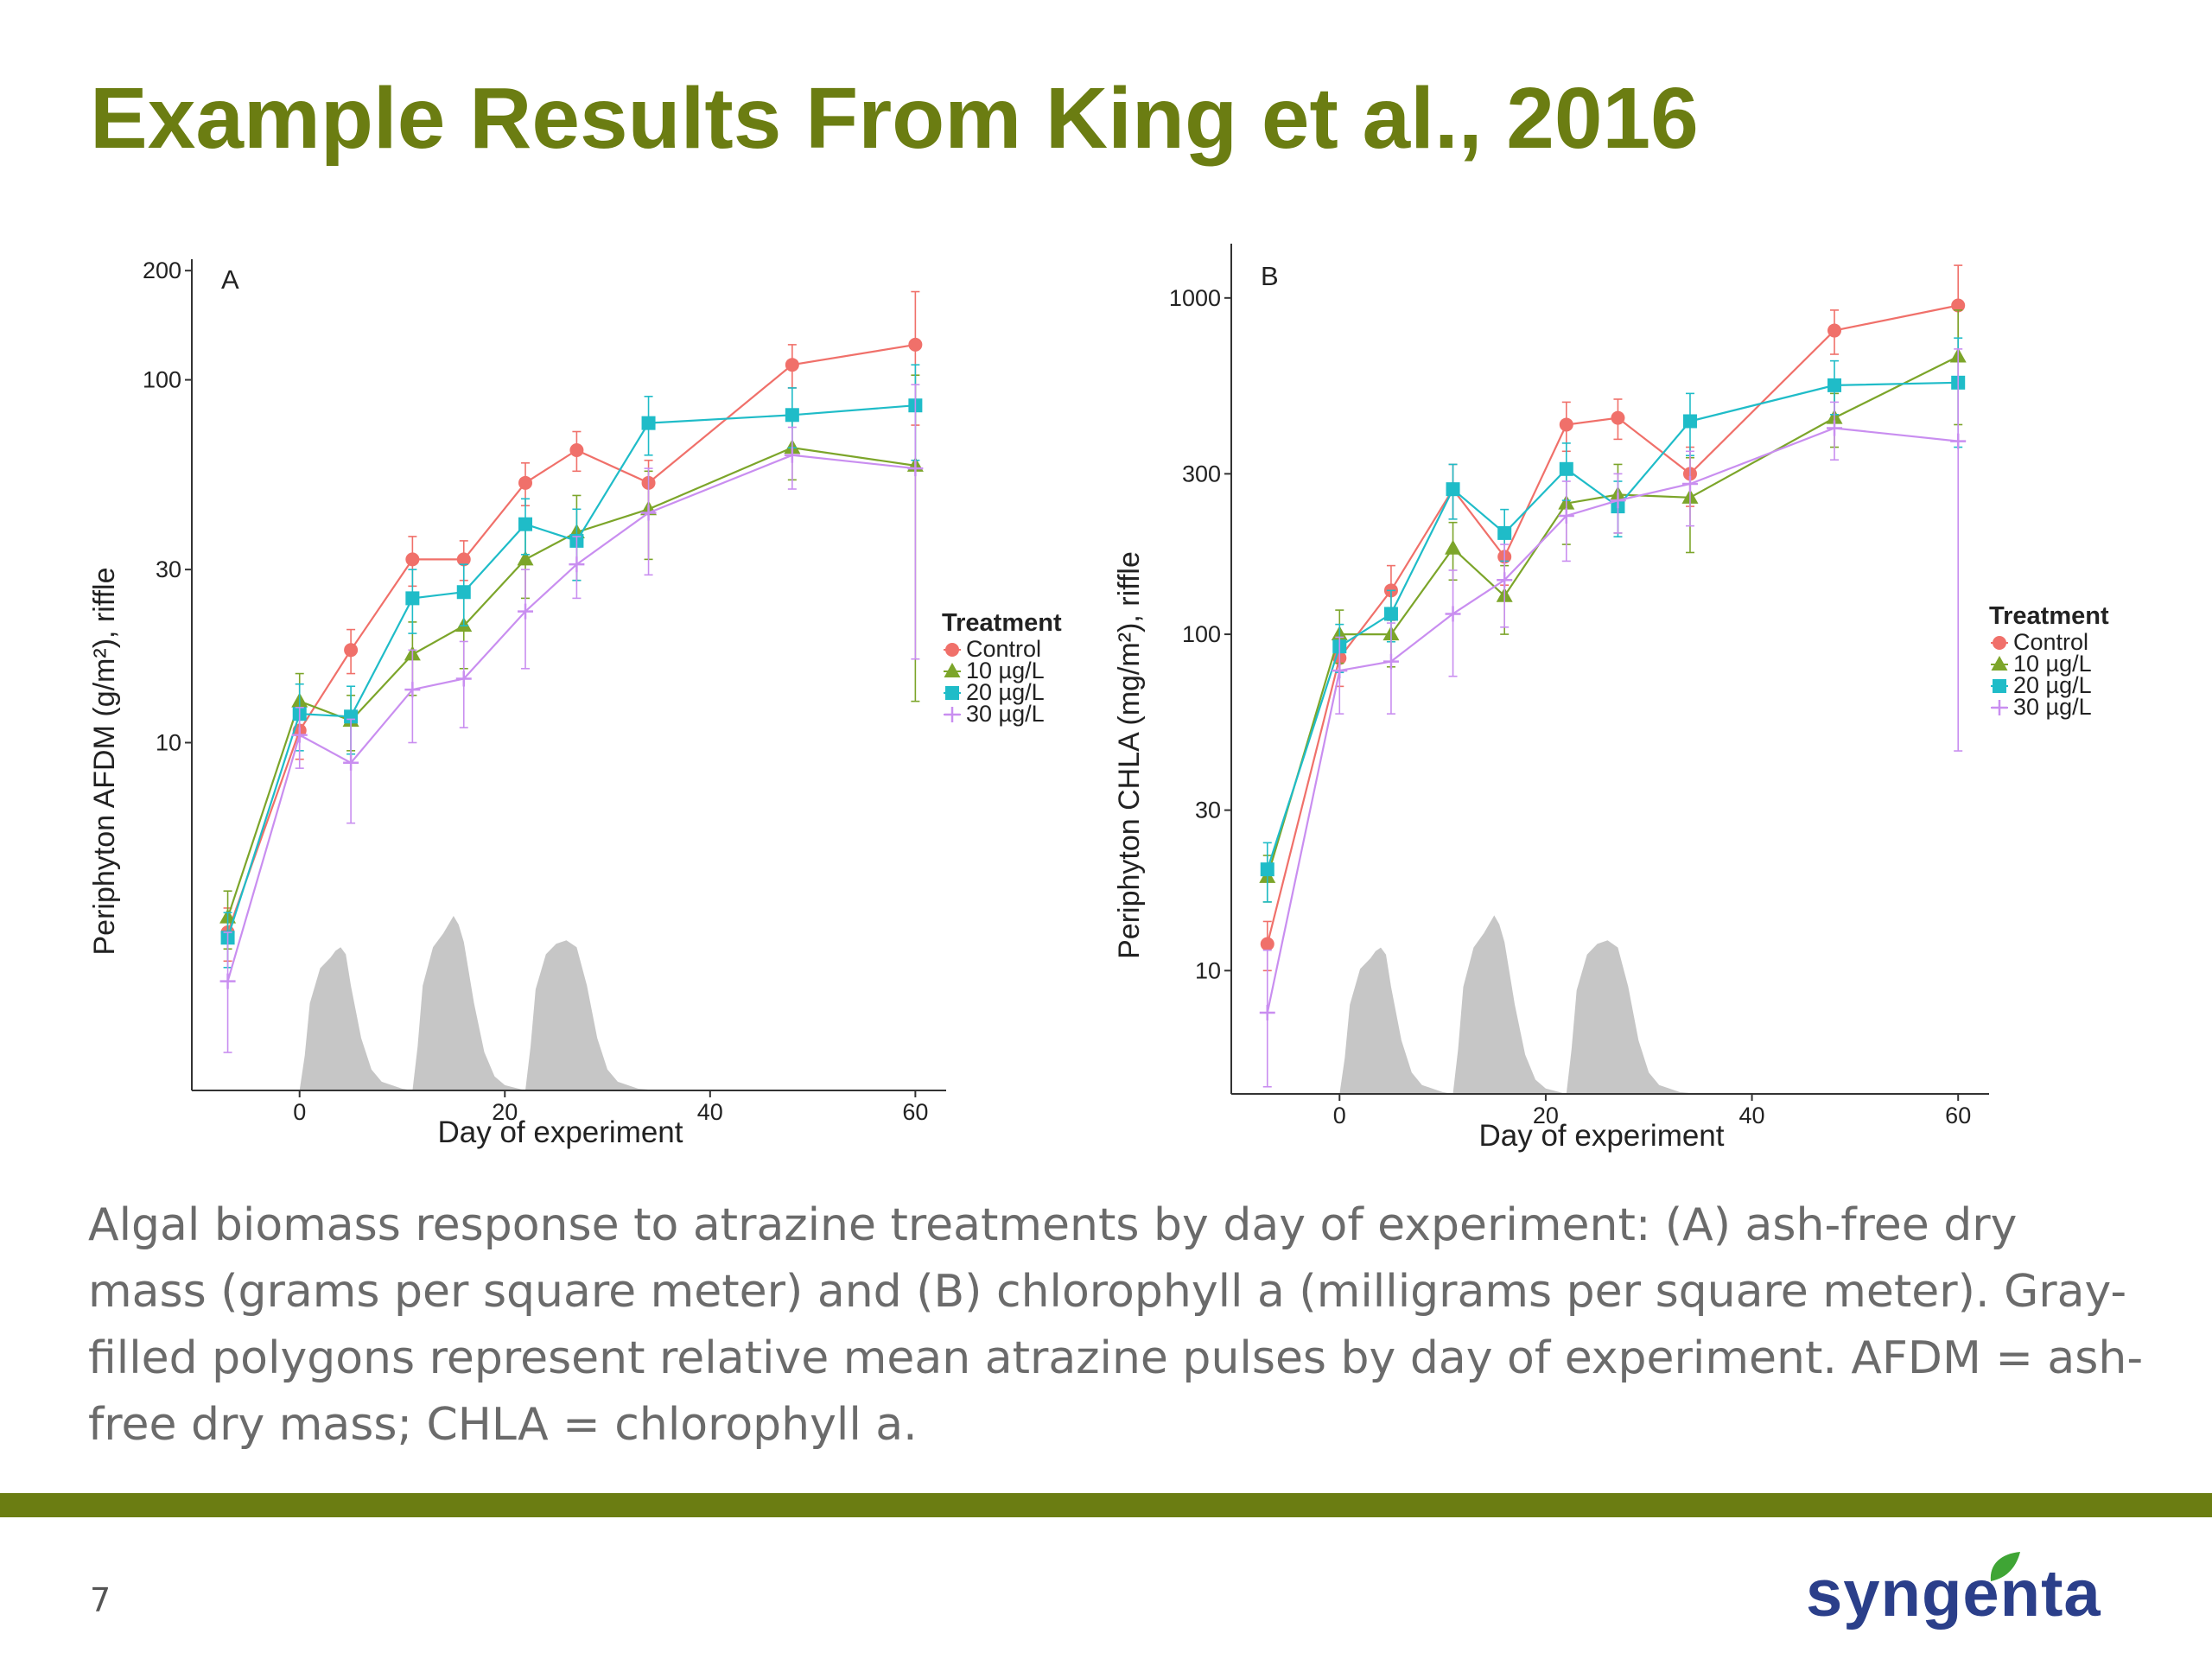 The width and height of the screenshot is (2212, 1659). What do you see at coordinates (168, 569) in the screenshot?
I see `y-tick-label: 30` at bounding box center [168, 569].